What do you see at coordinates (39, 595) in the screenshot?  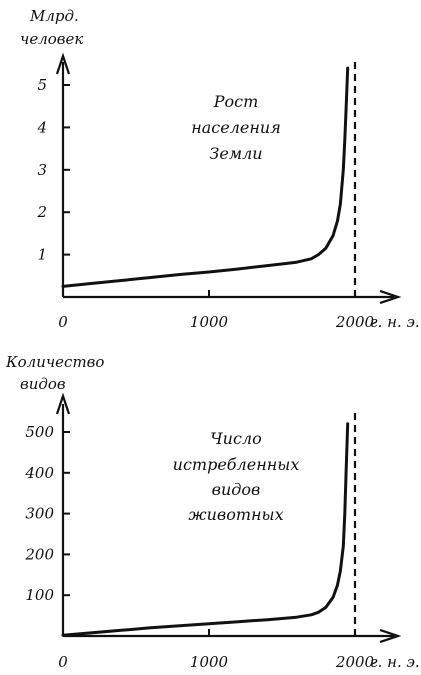 I see `y-tick-label: 100` at bounding box center [39, 595].